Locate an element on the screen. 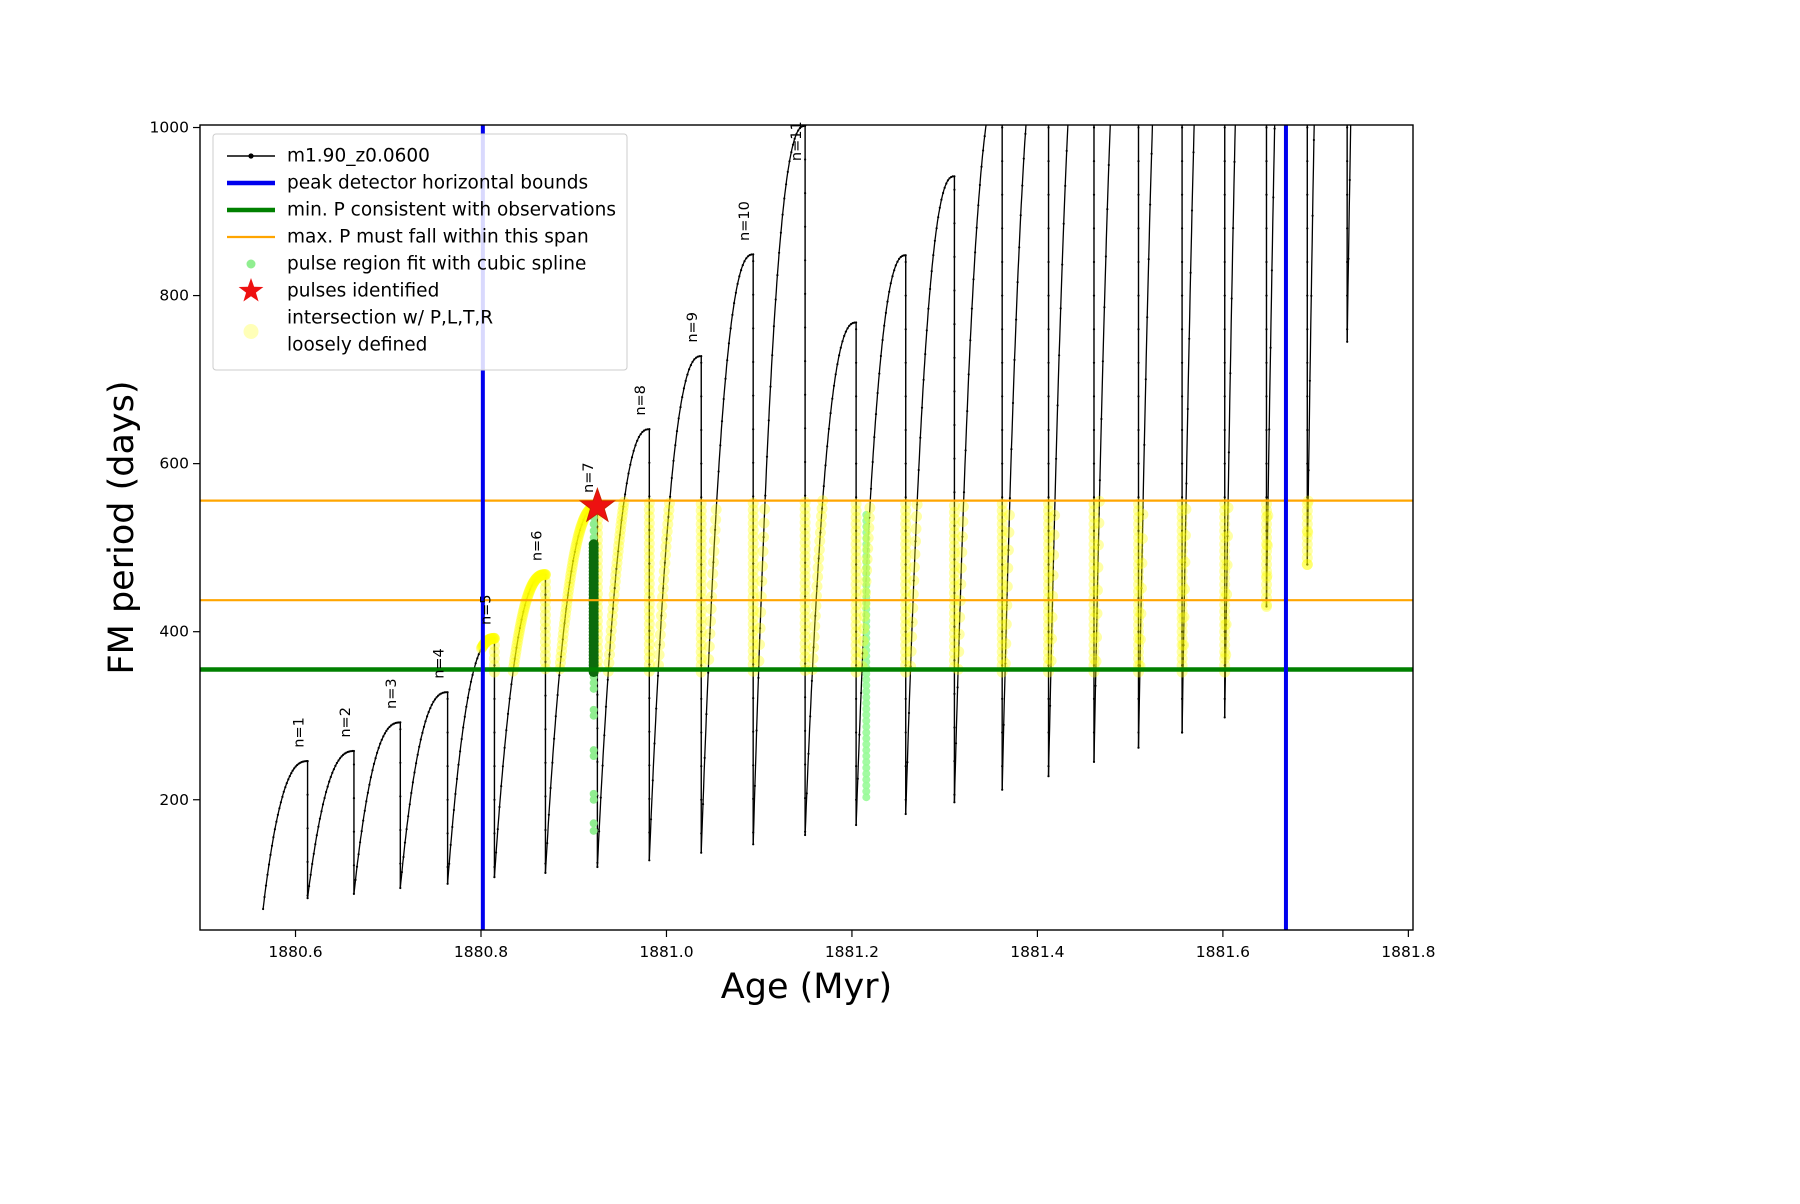 The image size is (1800, 1204). pulse-rise-curve is located at coordinates (1310, 345).